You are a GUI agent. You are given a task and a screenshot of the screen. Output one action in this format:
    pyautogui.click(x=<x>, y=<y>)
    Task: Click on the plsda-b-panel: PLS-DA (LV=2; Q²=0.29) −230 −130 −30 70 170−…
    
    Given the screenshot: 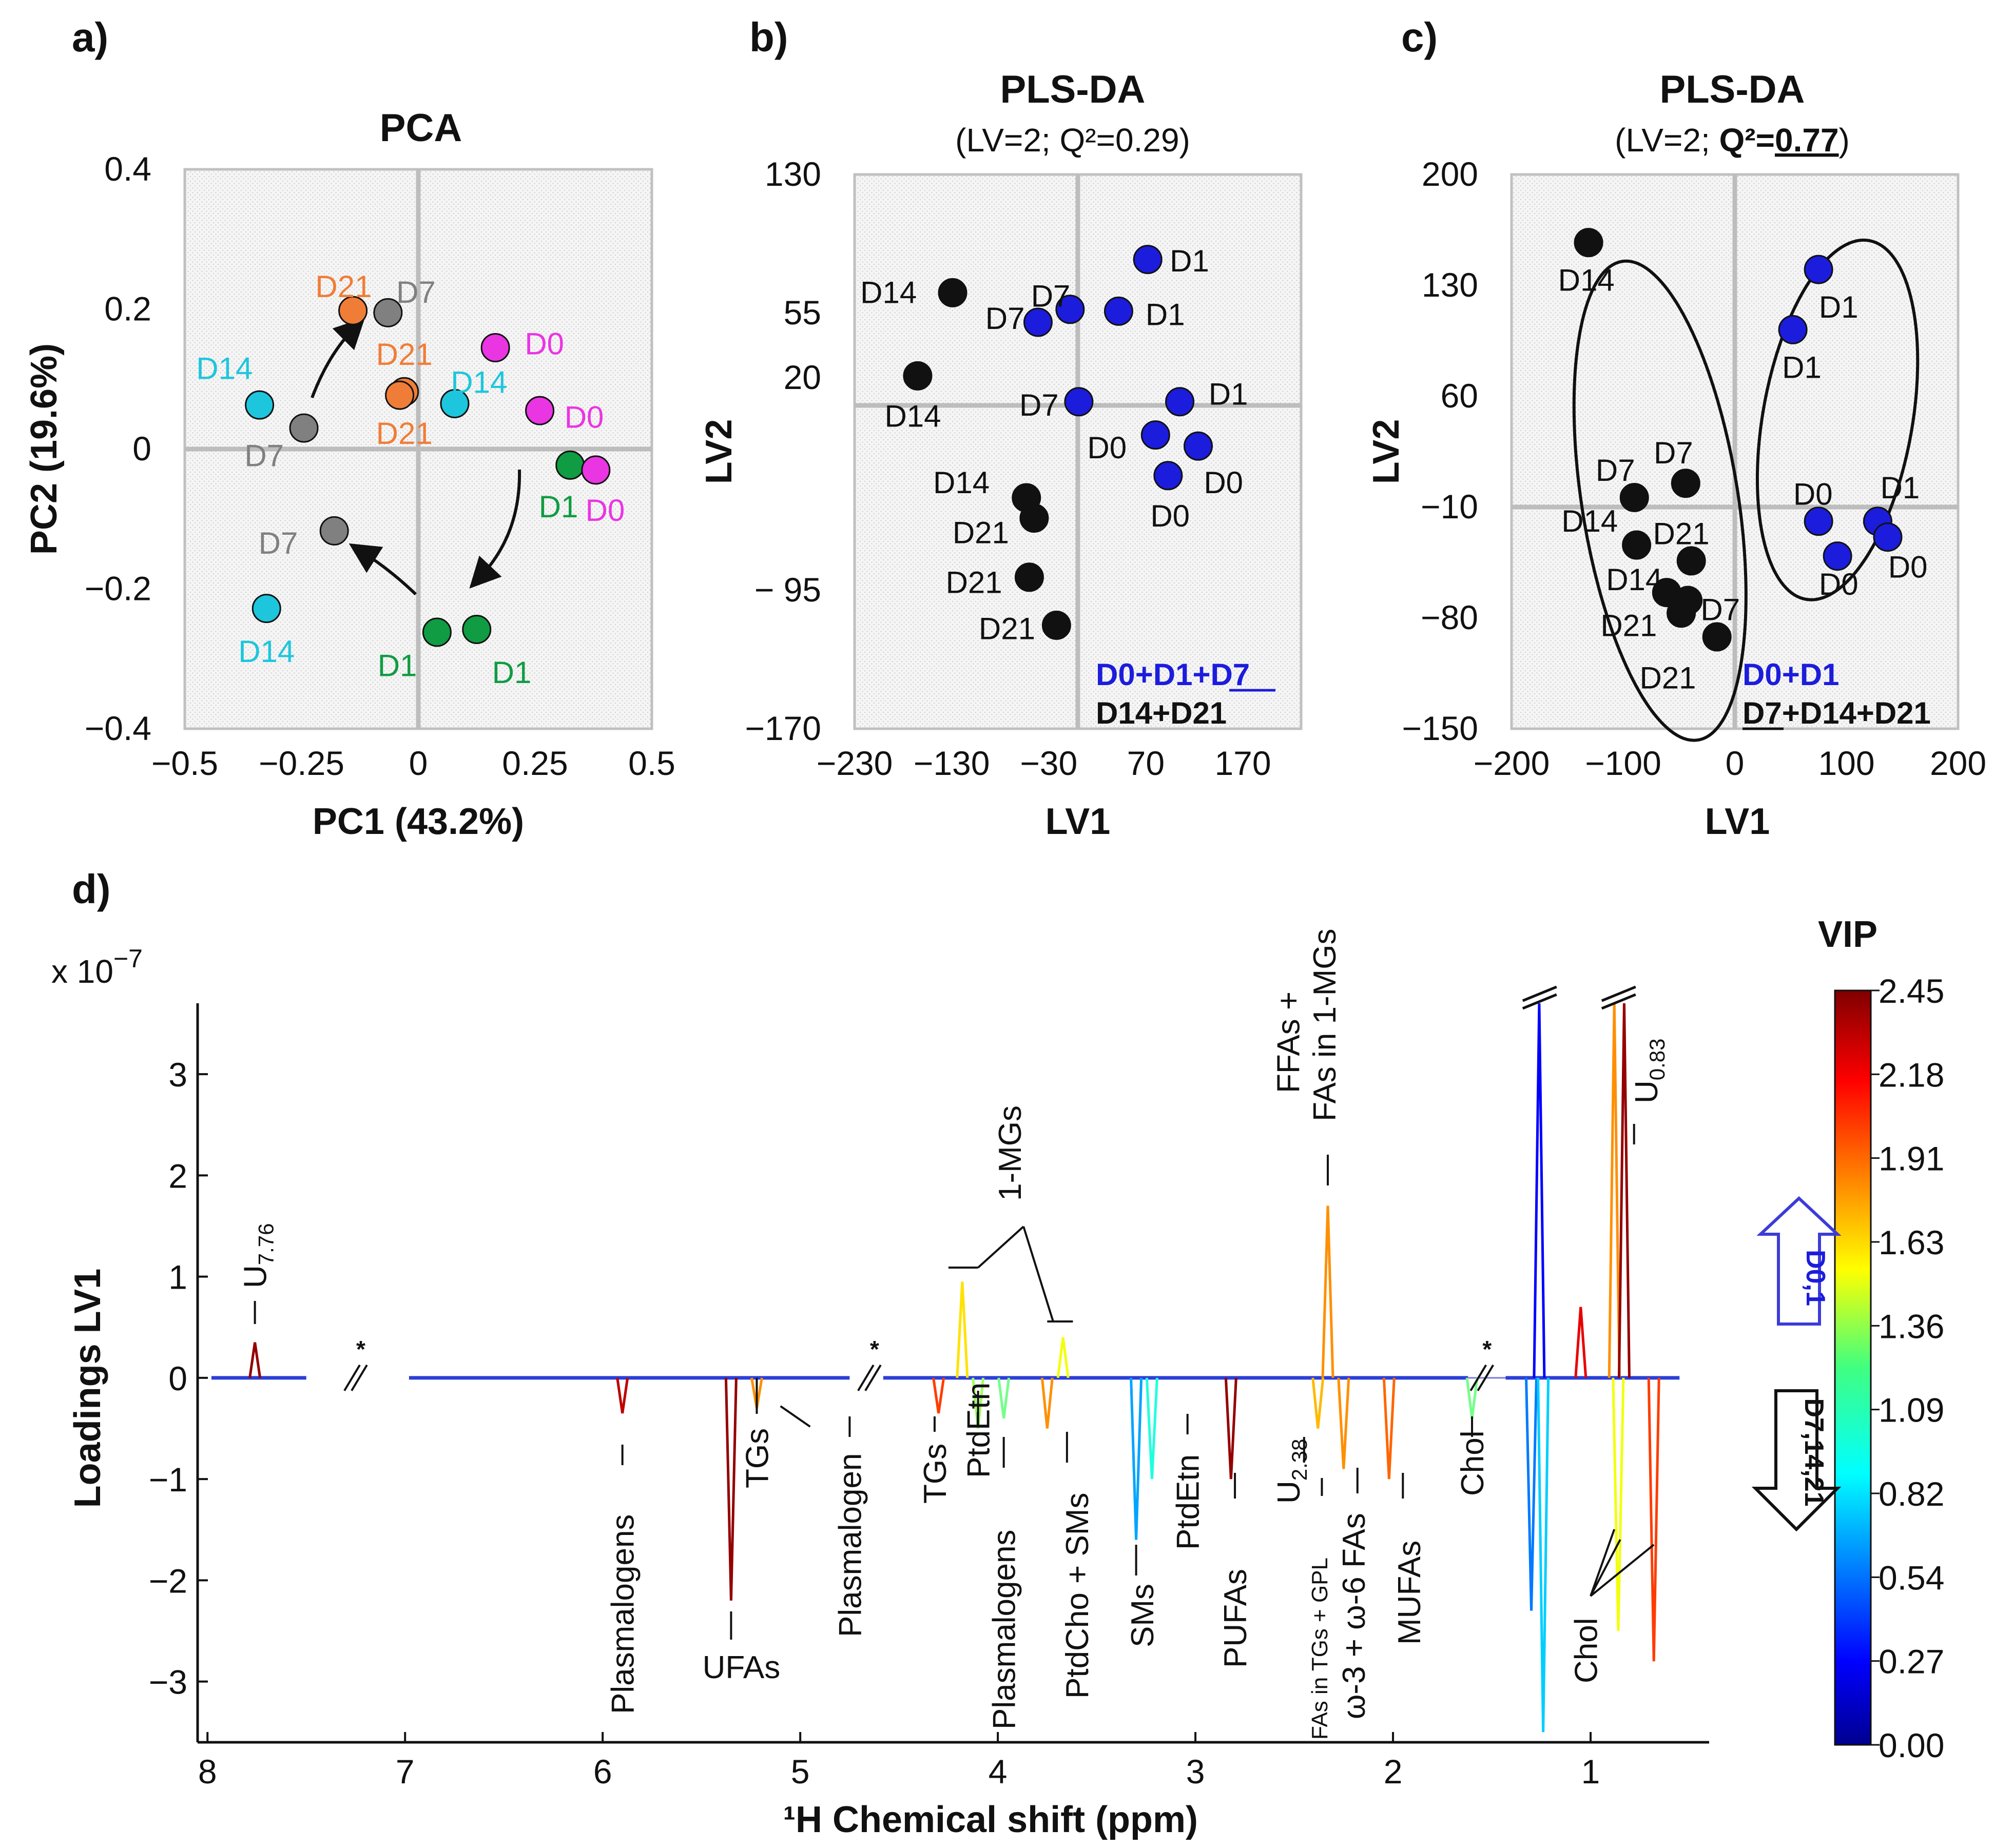 What is the action you would take?
    pyautogui.click(x=1001, y=455)
    